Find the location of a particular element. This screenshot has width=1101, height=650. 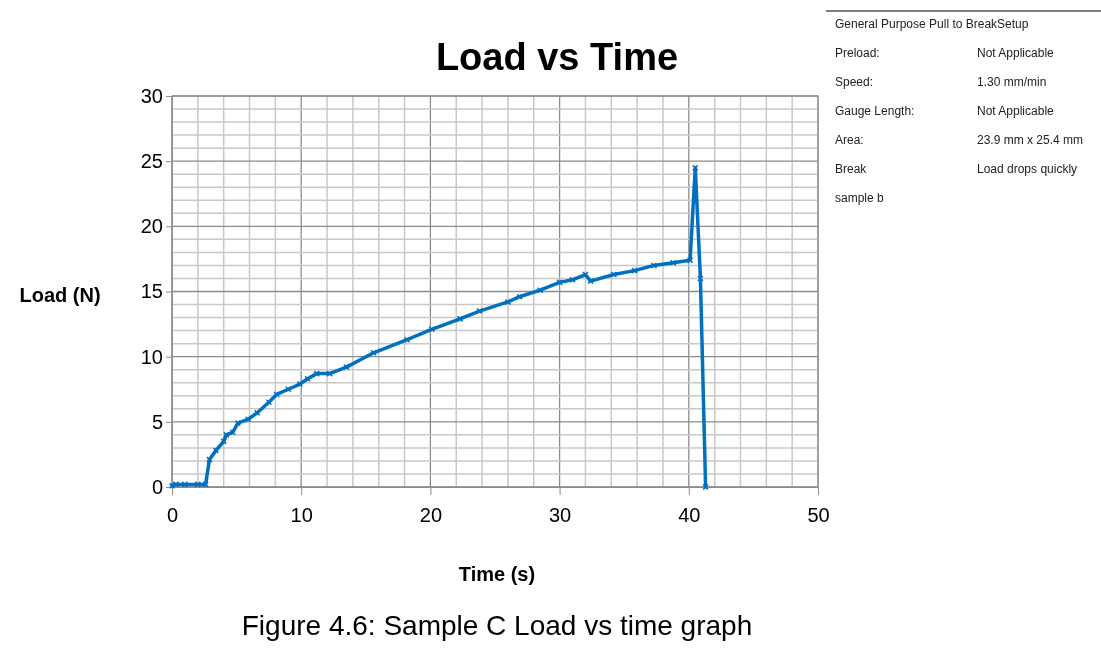

text: Area: is located at coordinates (849, 140).